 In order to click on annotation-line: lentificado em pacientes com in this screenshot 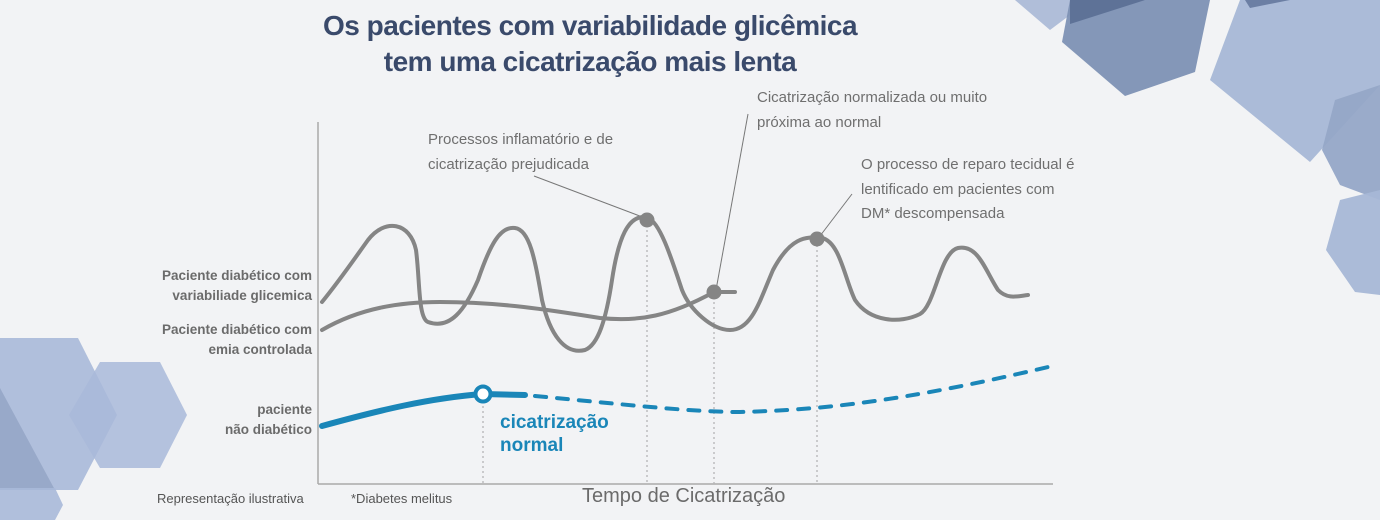, I will do `click(958, 189)`.